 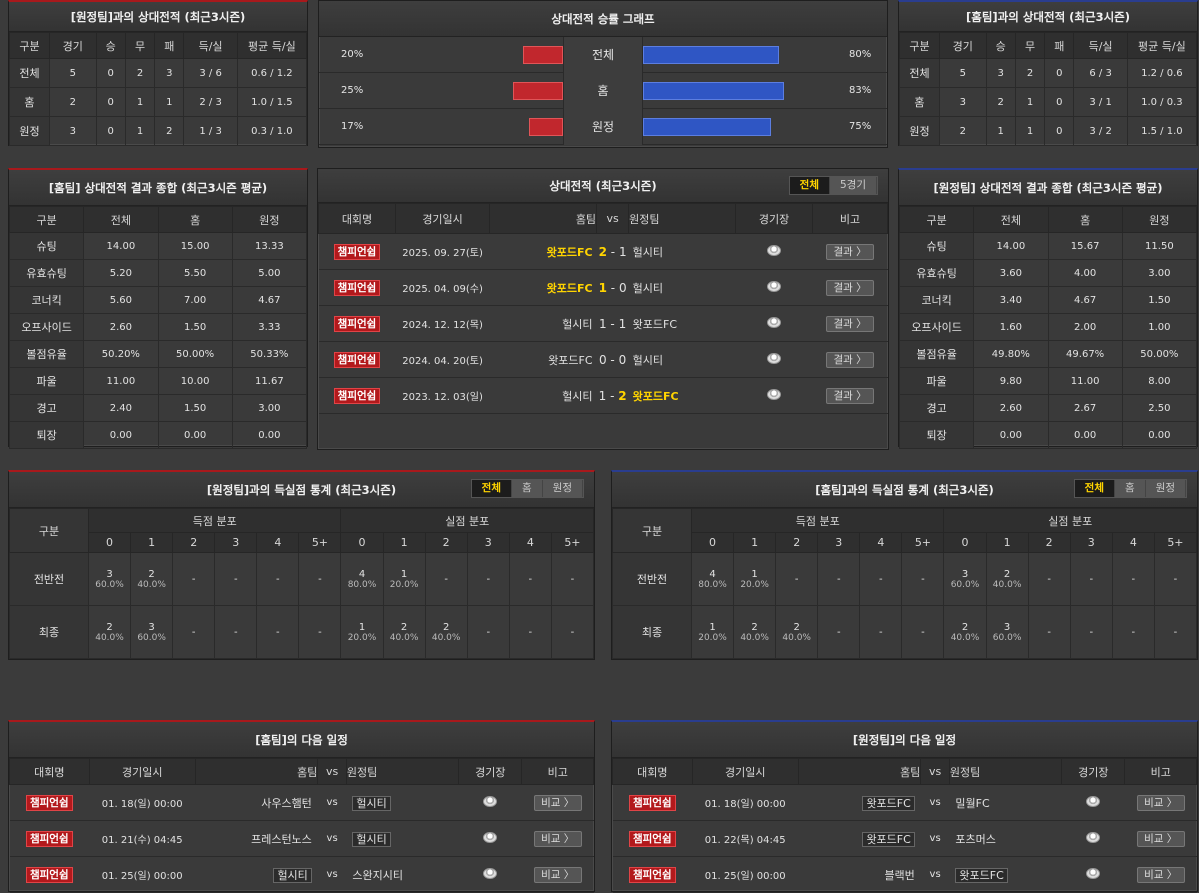 I want to click on scored-cell: 3 60.0%, so click(x=152, y=632).